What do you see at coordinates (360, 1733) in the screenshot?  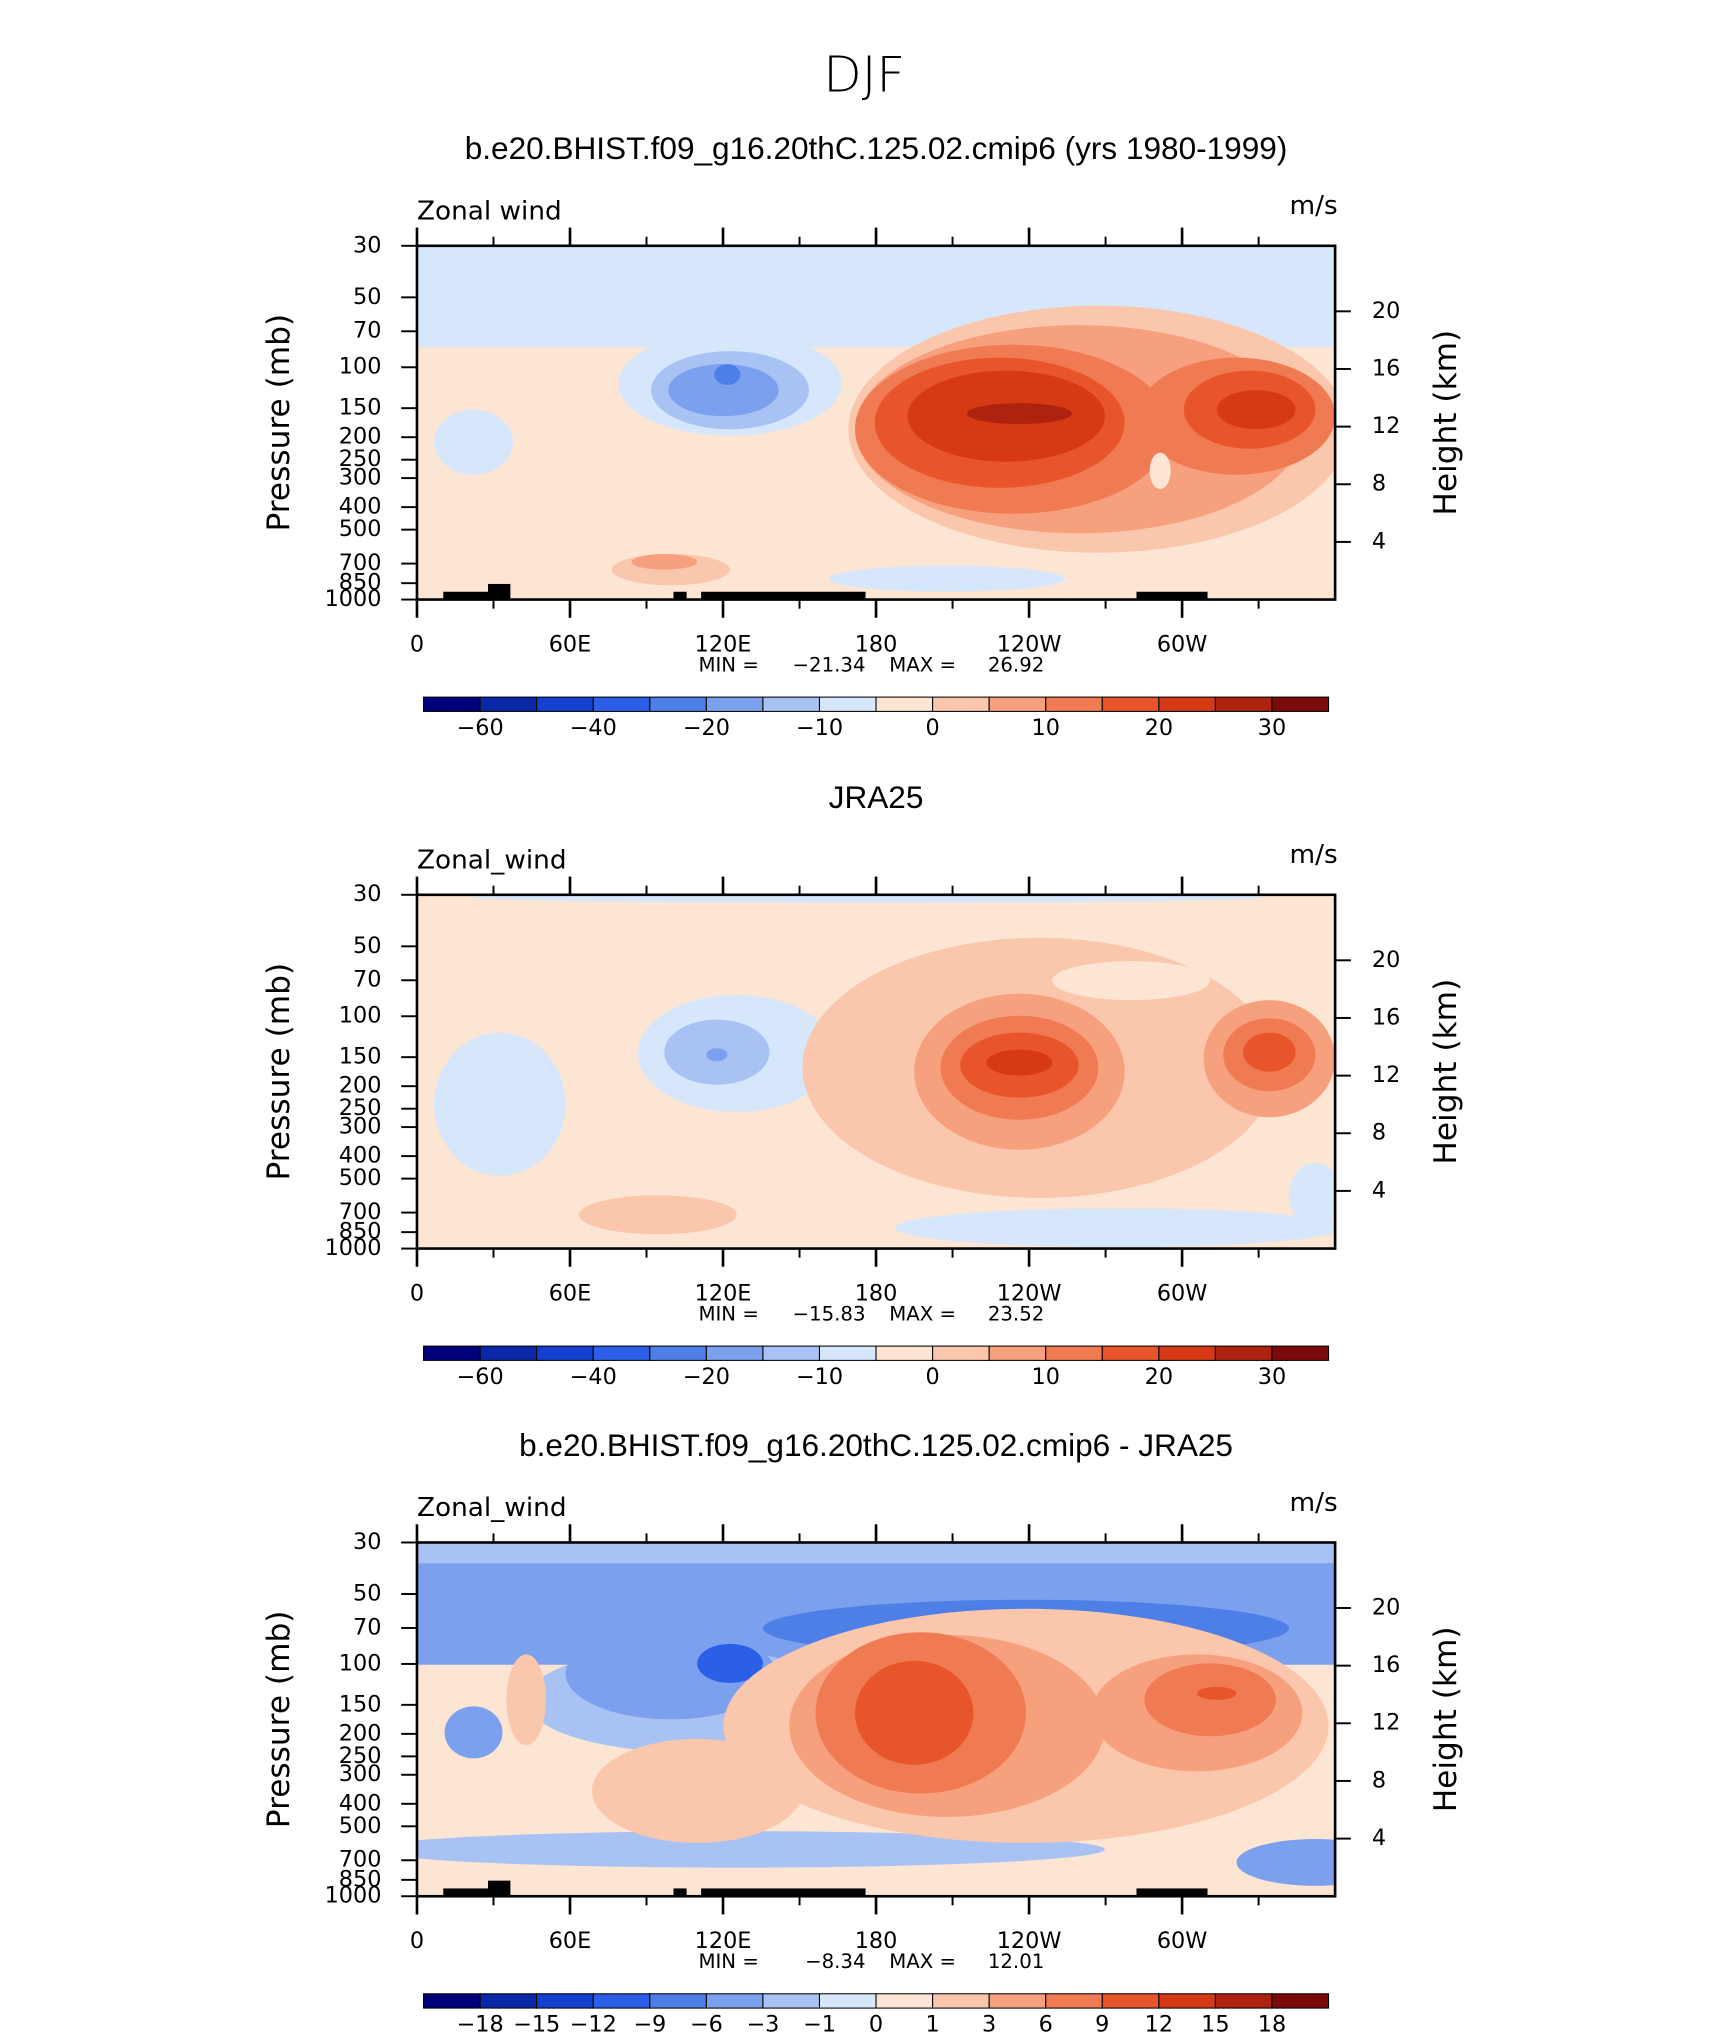 I see `y-tick-label: 200` at bounding box center [360, 1733].